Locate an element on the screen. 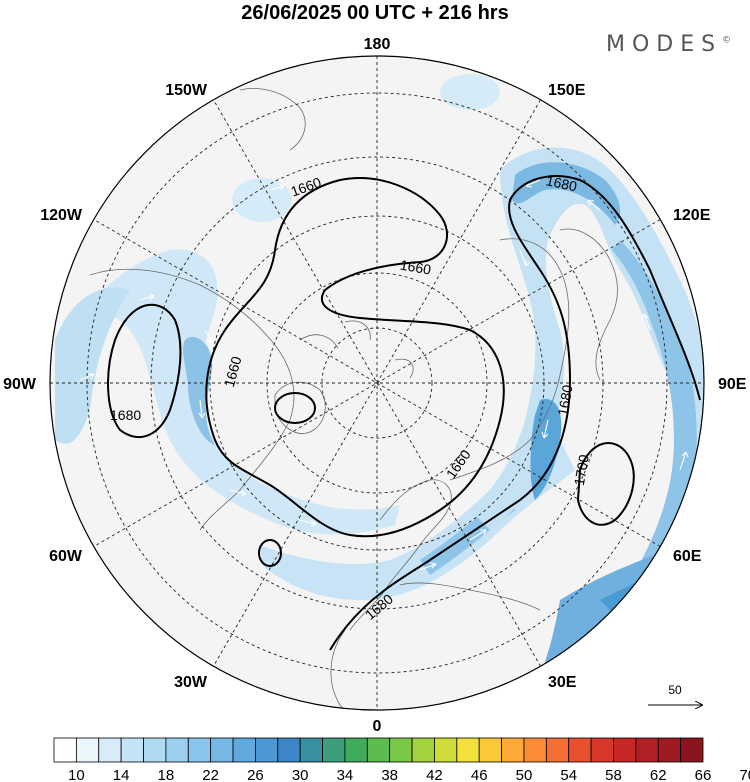 The height and width of the screenshot is (782, 750). contour-1700-east is located at coordinates (605, 484).